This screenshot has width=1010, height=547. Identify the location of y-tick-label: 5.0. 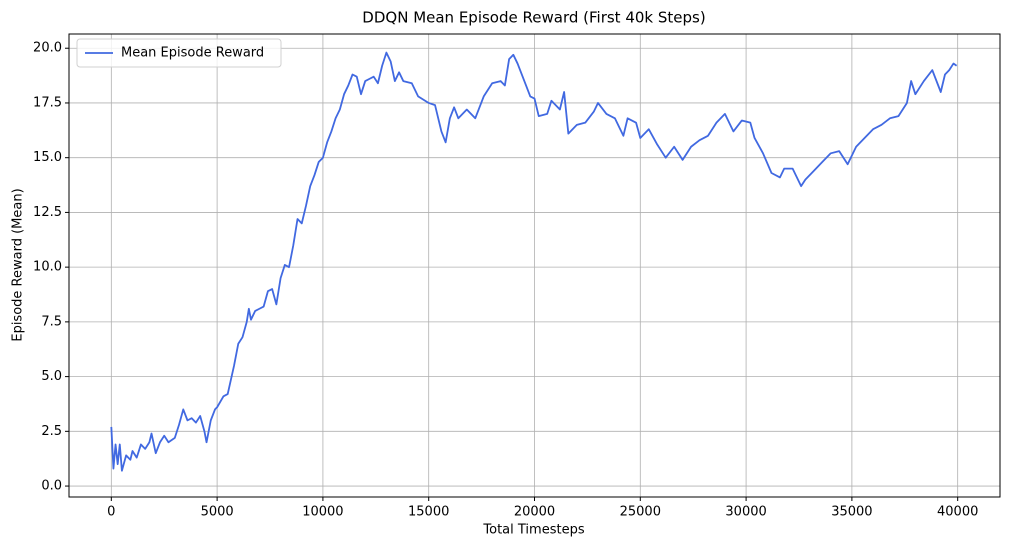
(51, 376).